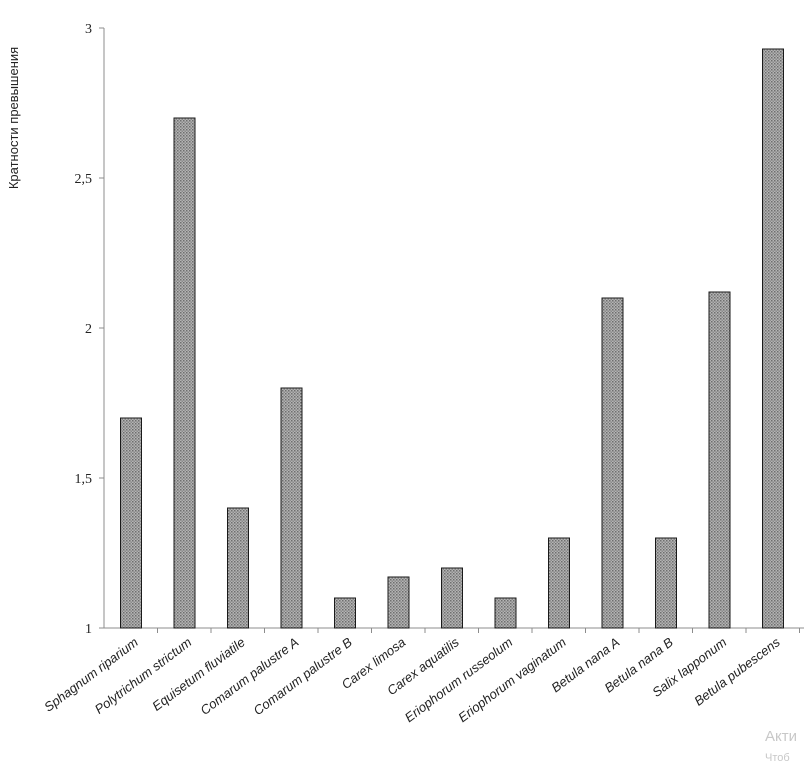  I want to click on y-tick-label: 2,5, so click(84, 179).